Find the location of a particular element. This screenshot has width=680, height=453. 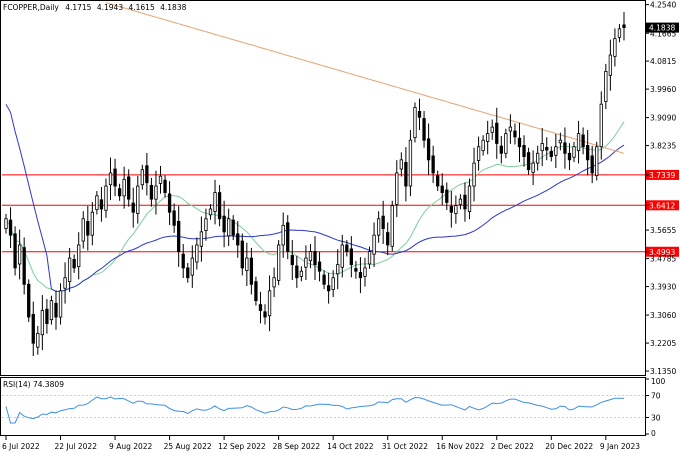

ohlc-low: 4.1615 is located at coordinates (141, 7).